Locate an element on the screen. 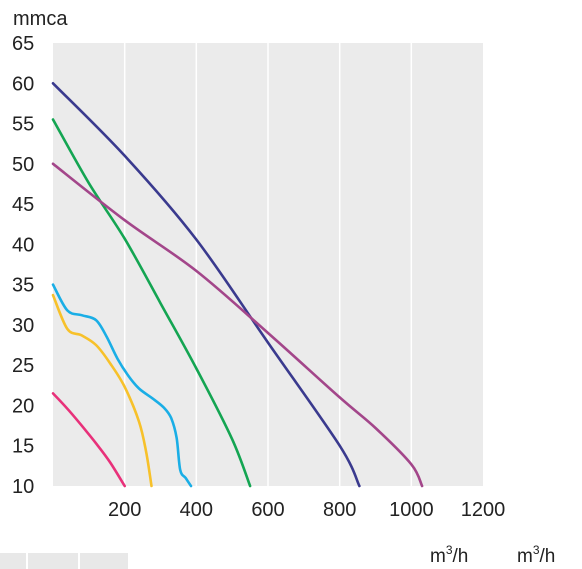  x-tick-label: 400 is located at coordinates (196, 510).